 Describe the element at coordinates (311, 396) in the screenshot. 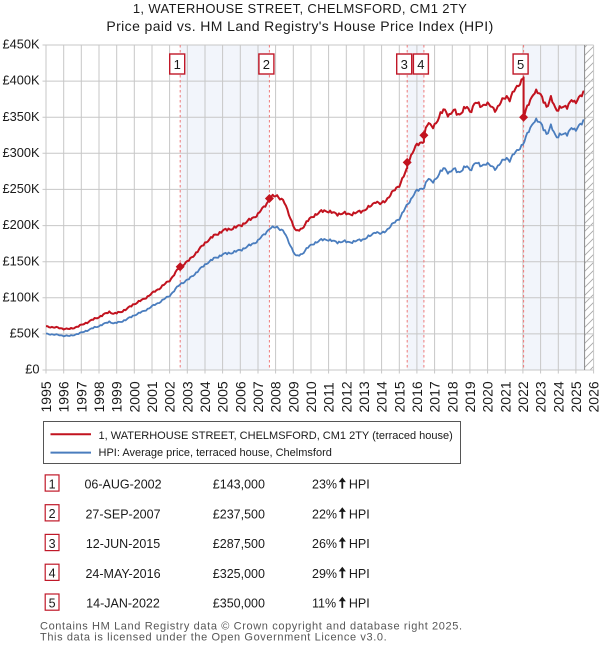

I see `svg-text: 2010` at that location.